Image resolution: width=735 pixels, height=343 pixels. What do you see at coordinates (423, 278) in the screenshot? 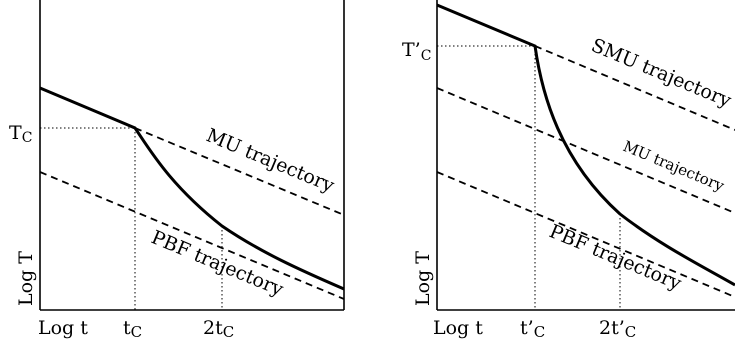
I see `right-y-axis-label: Log T` at bounding box center [423, 278].